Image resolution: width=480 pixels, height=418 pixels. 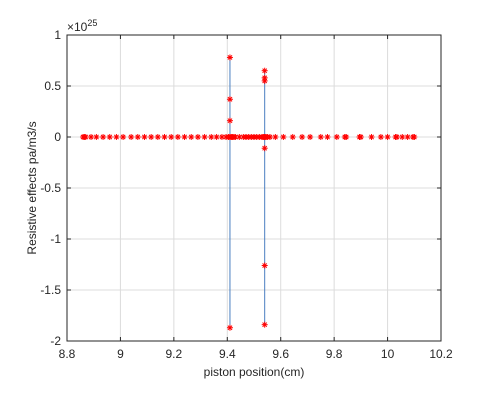 What do you see at coordinates (334, 354) in the screenshot?
I see `x-tick-label: 9.8` at bounding box center [334, 354].